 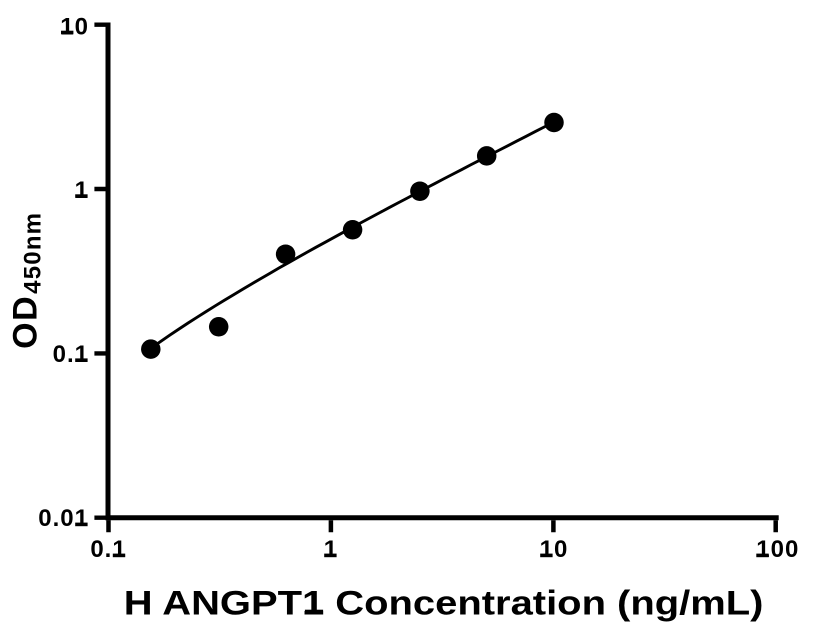 What do you see at coordinates (444, 602) in the screenshot?
I see `svg-text: H ANGPT1 Concentration (ng/mL)` at bounding box center [444, 602].